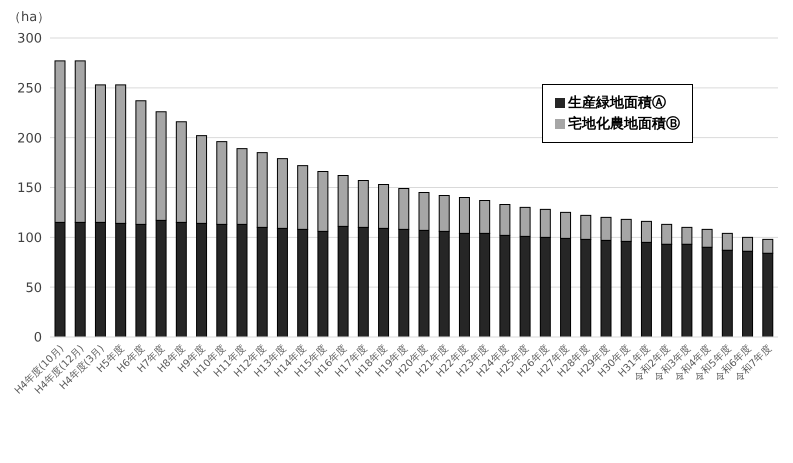 This screenshot has height=463, width=793. What do you see at coordinates (29, 238) in the screenshot?
I see `y-tick-label: 100` at bounding box center [29, 238].